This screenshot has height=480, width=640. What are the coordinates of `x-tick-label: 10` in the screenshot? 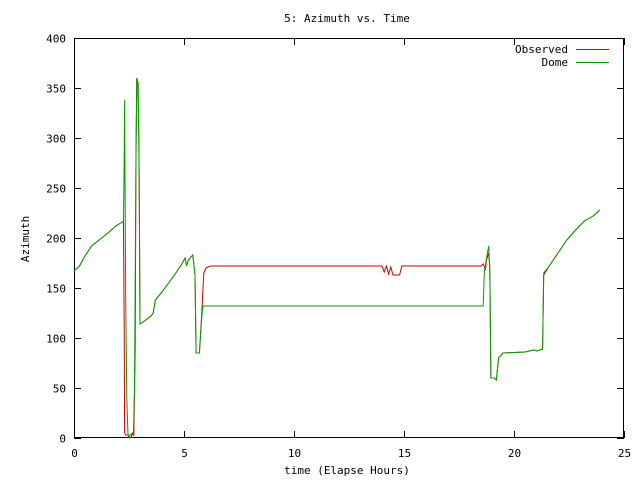 It's located at (294, 453).